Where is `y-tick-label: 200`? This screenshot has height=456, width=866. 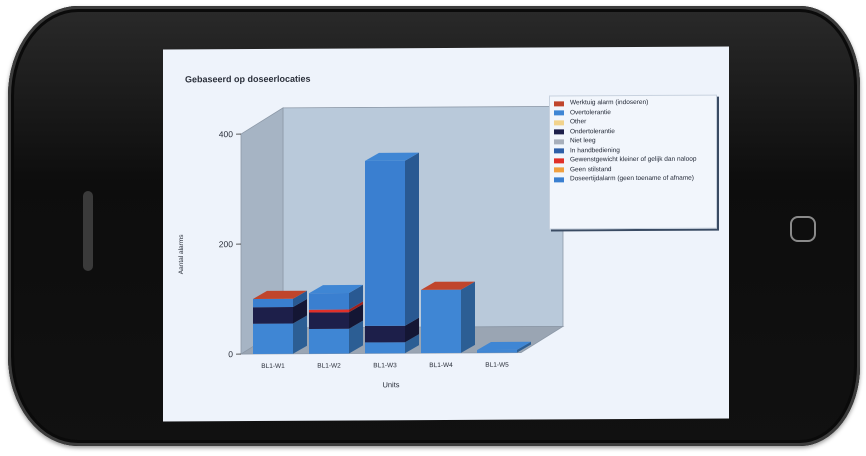 y-tick-label: 200 is located at coordinates (226, 244).